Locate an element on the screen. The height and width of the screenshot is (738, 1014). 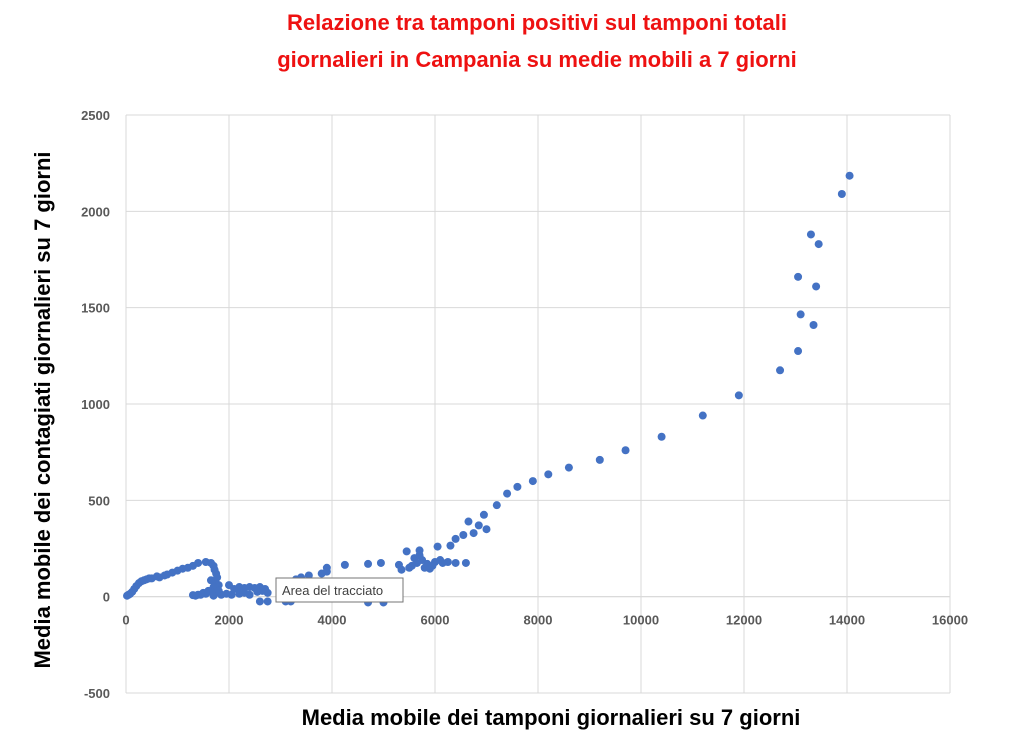
y-tick-label: 0 is located at coordinates (106, 597).